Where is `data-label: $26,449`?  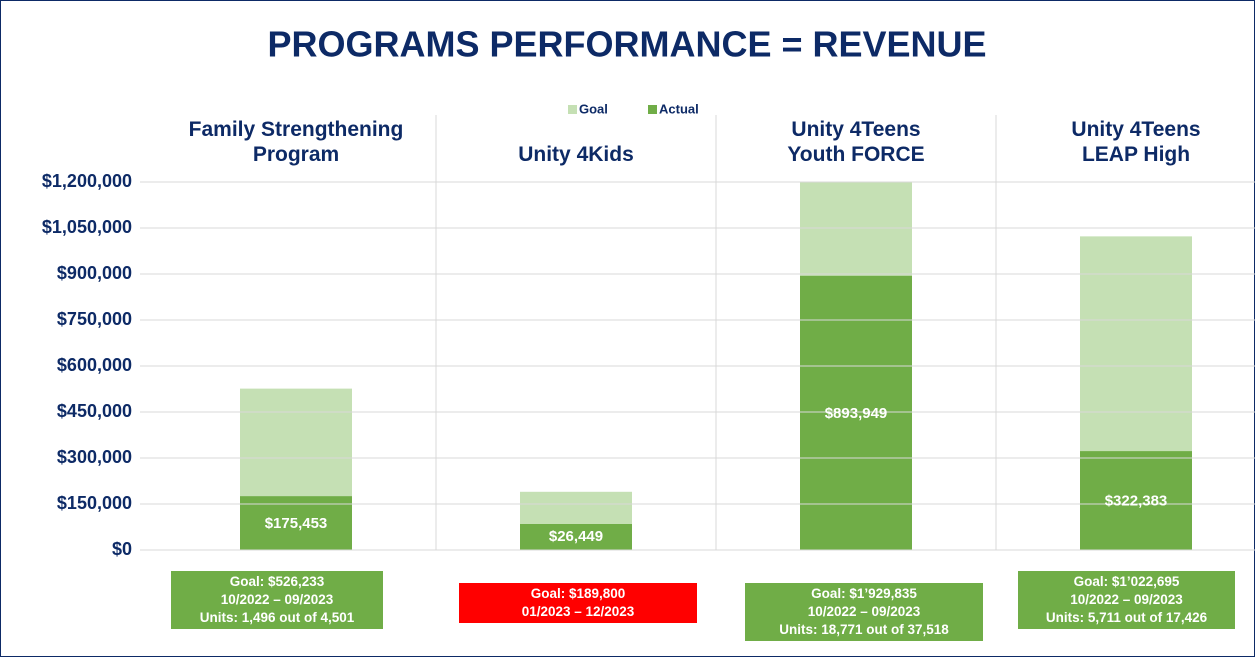
data-label: $26,449 is located at coordinates (576, 536).